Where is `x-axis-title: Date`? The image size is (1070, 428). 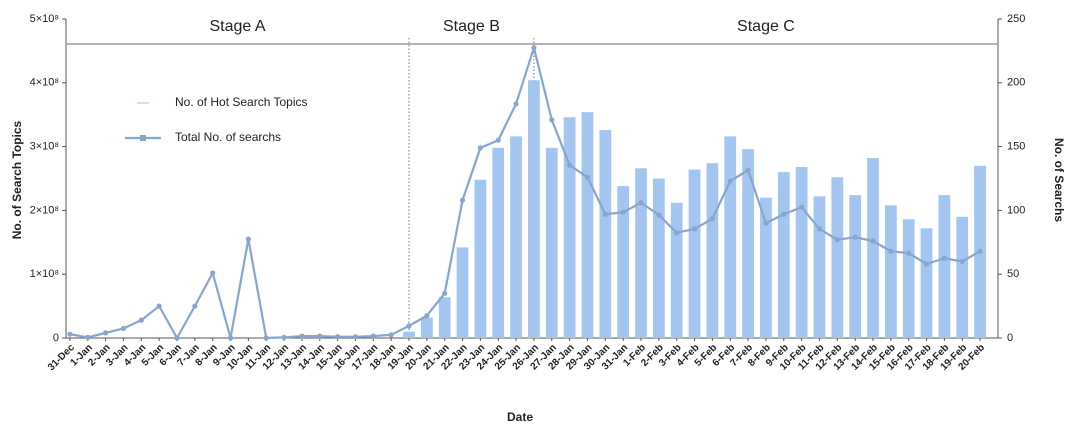 x-axis-title: Date is located at coordinates (520, 417).